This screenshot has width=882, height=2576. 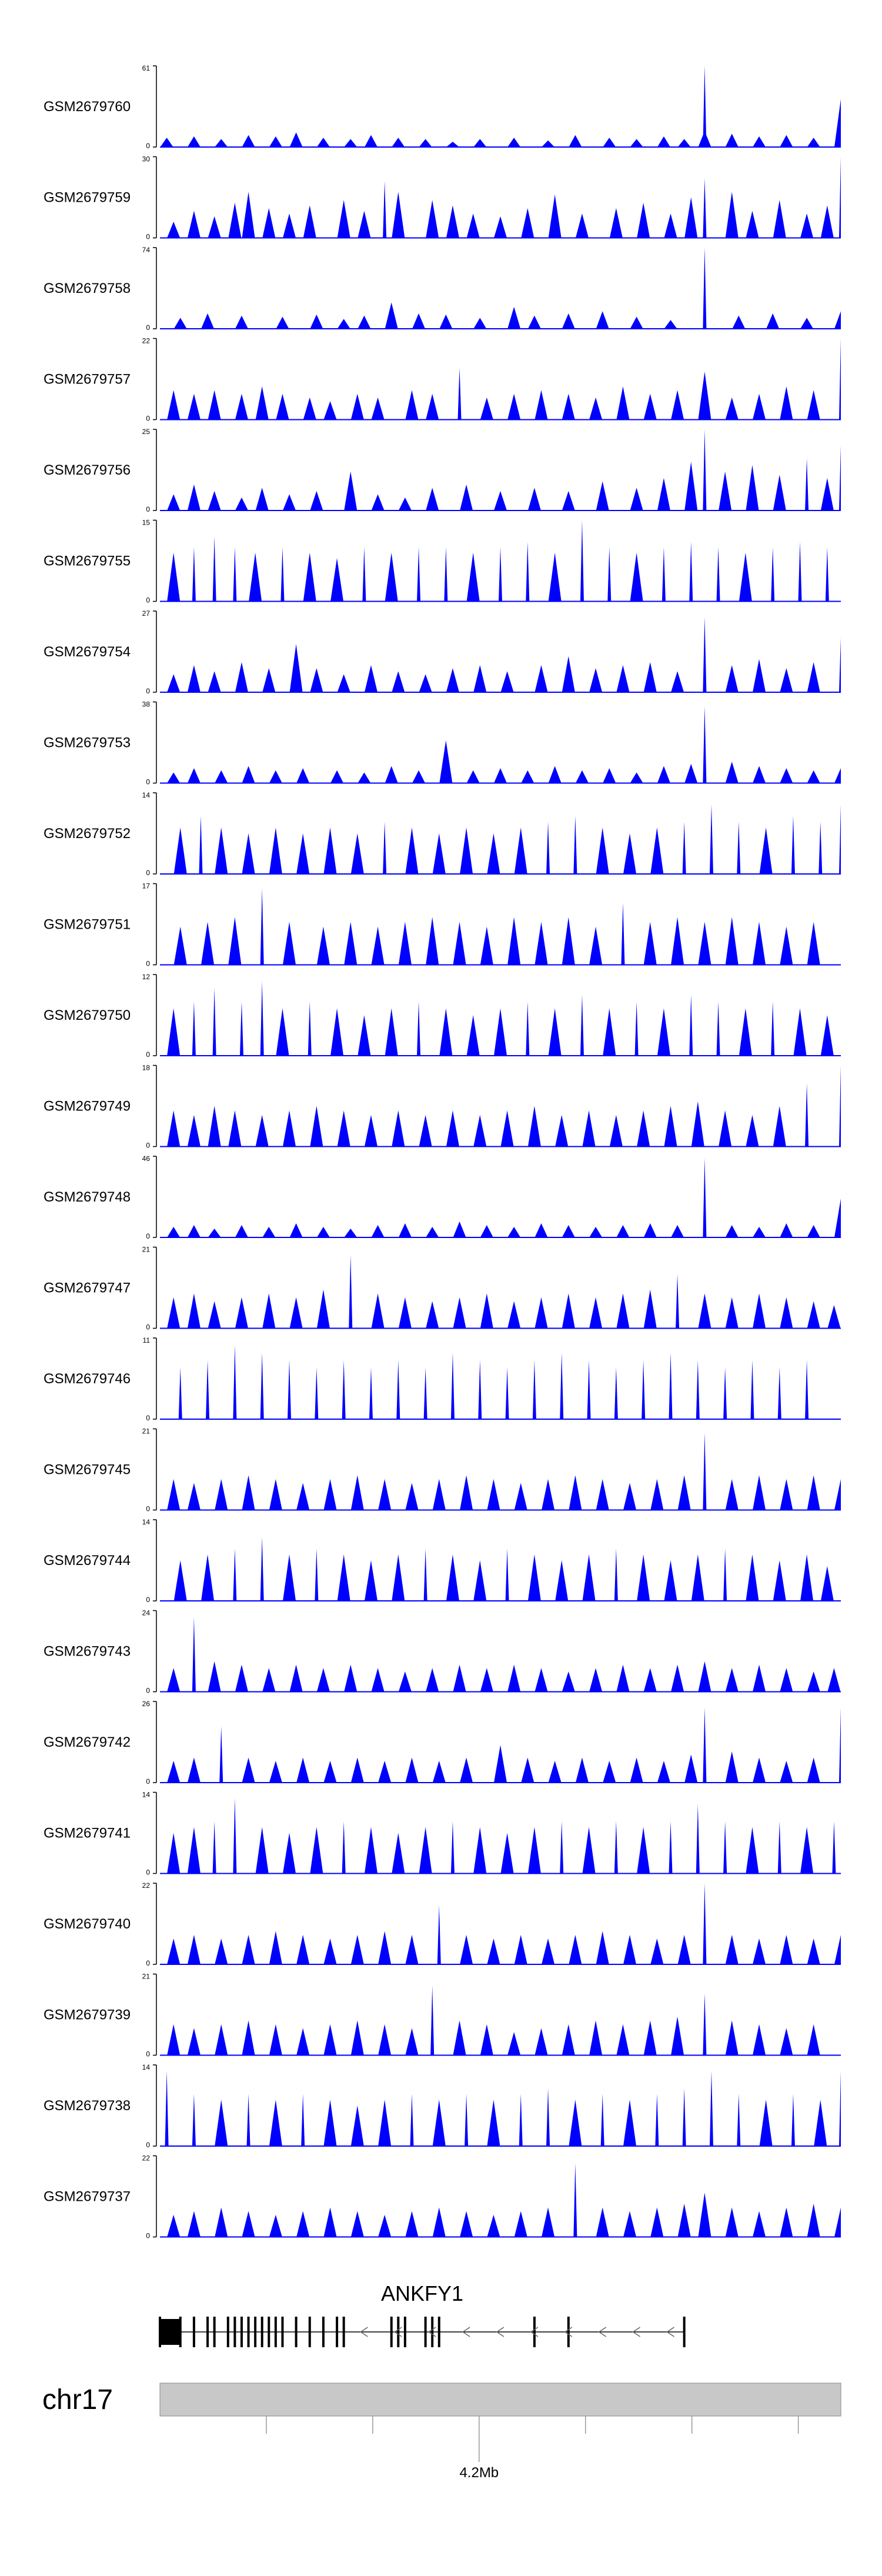 I want to click on gene-name-label: ANKFY1, so click(x=422, y=2293).